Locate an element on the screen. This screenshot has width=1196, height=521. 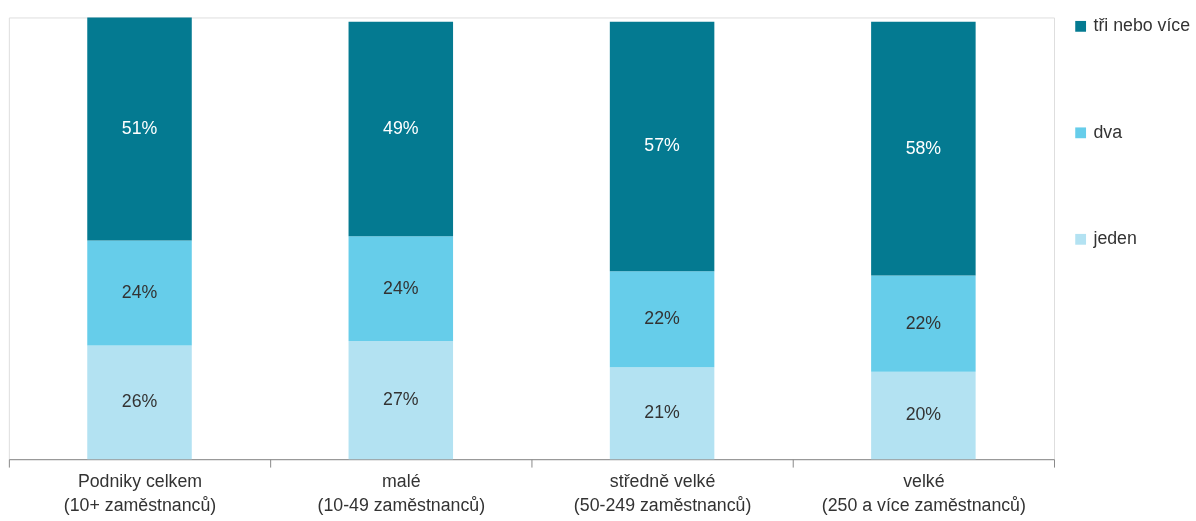
data-label: 21% is located at coordinates (662, 412).